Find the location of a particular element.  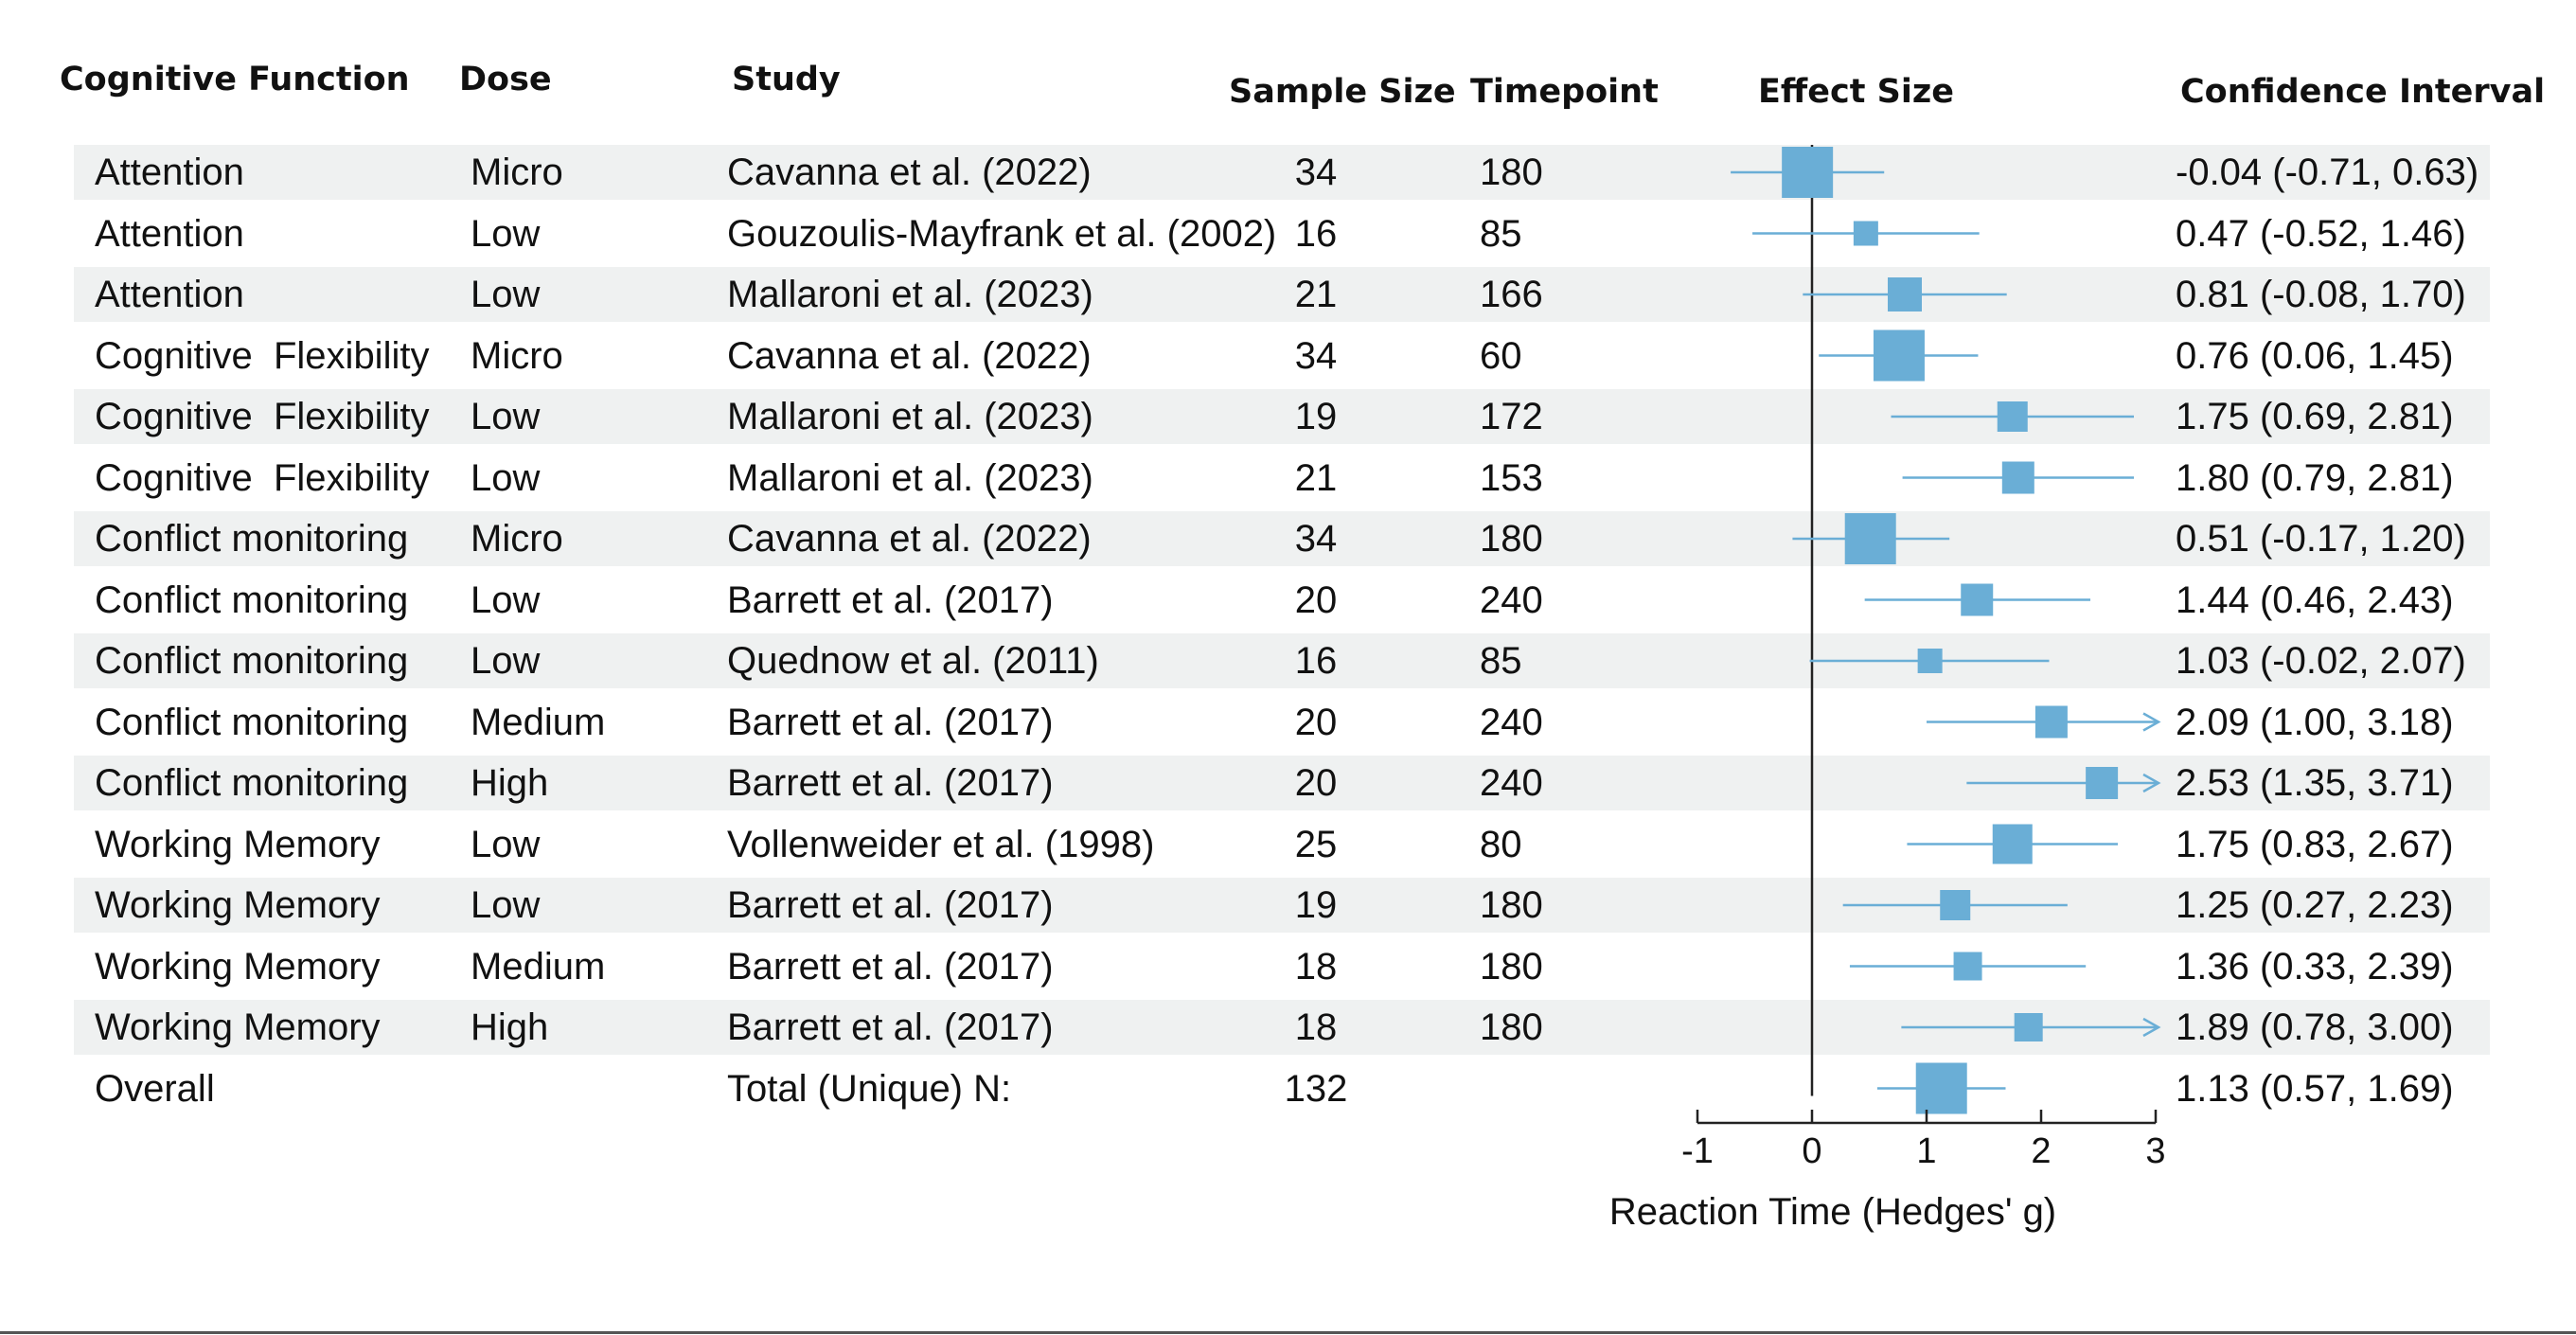

cell-confidence-interval: 1.44 (0.46, 2.43) is located at coordinates (2315, 599).